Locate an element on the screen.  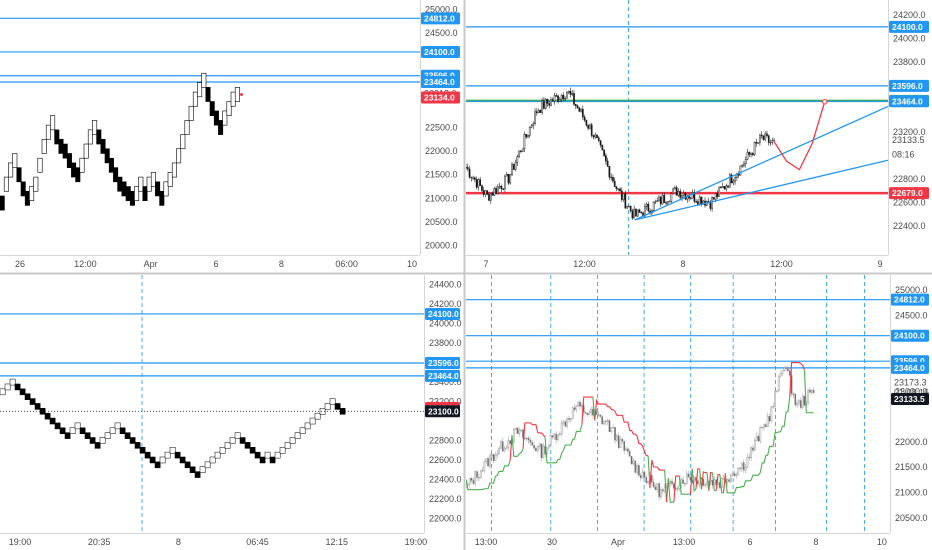
projection-endpoint is located at coordinates (825, 102).